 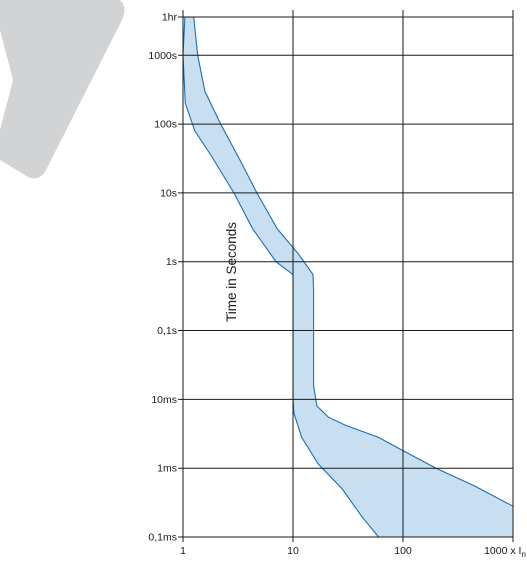 I want to click on y-tick-label: 0,1ms, so click(x=162, y=538).